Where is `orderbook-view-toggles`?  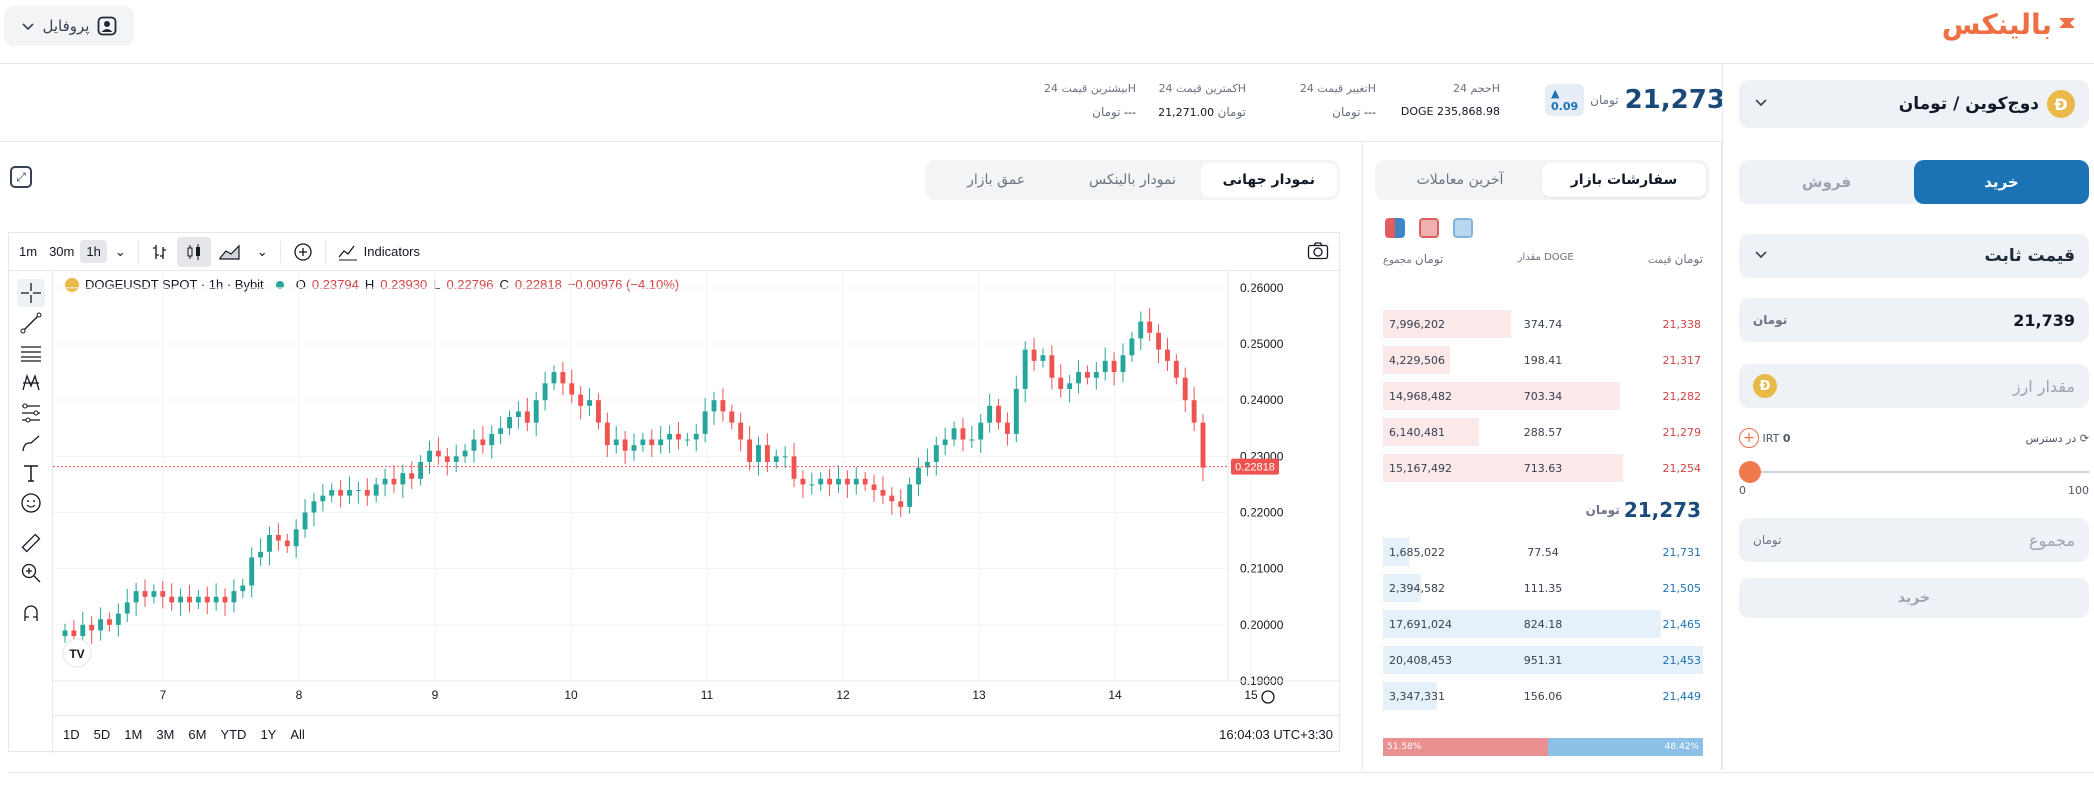 orderbook-view-toggles is located at coordinates (1429, 228).